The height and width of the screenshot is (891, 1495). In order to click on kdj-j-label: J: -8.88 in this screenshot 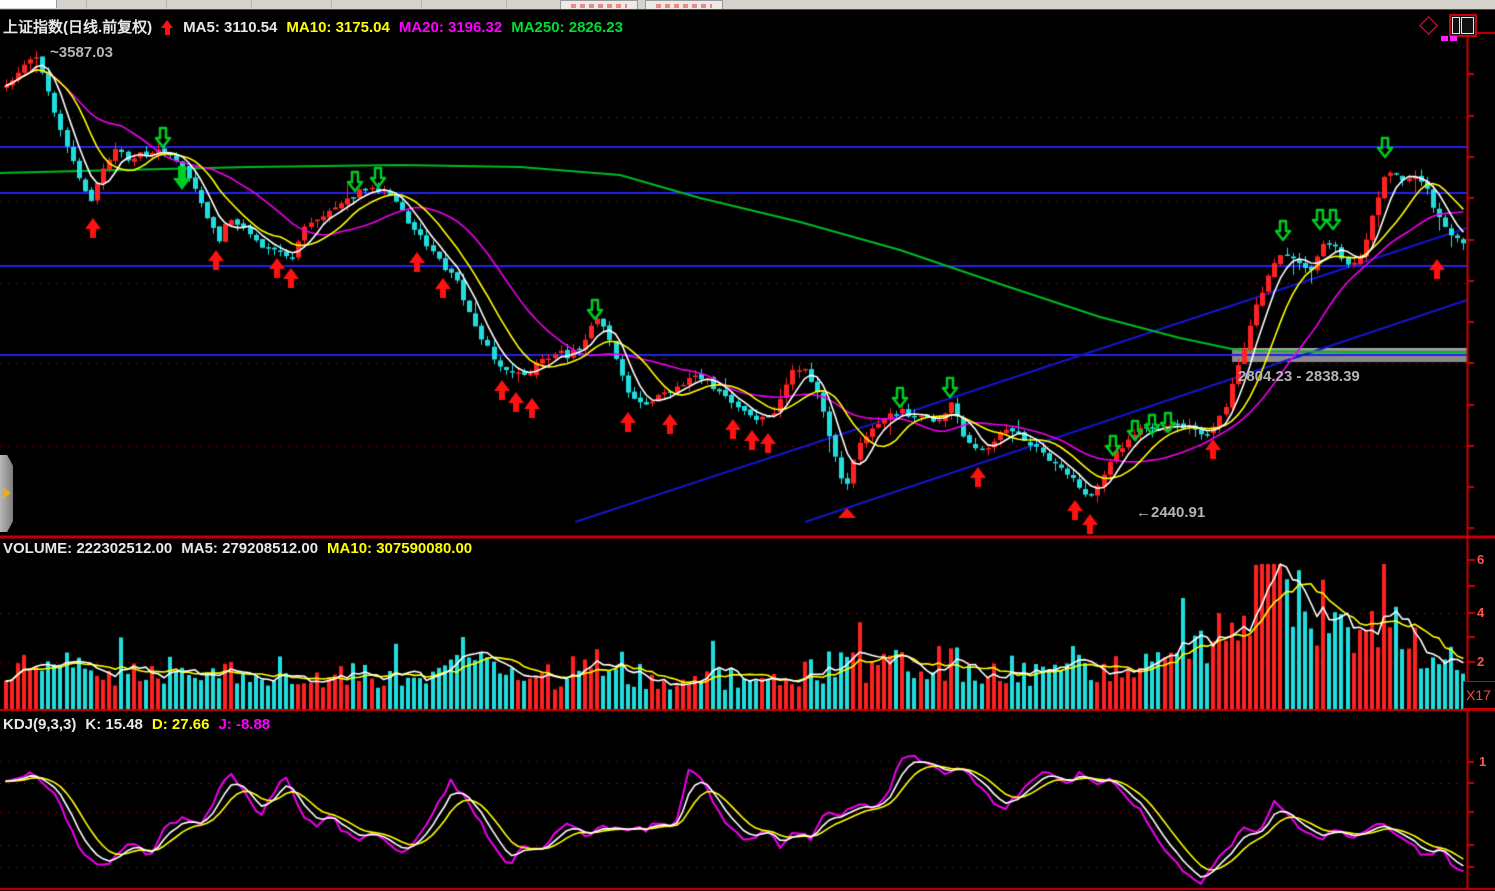, I will do `click(244, 724)`.